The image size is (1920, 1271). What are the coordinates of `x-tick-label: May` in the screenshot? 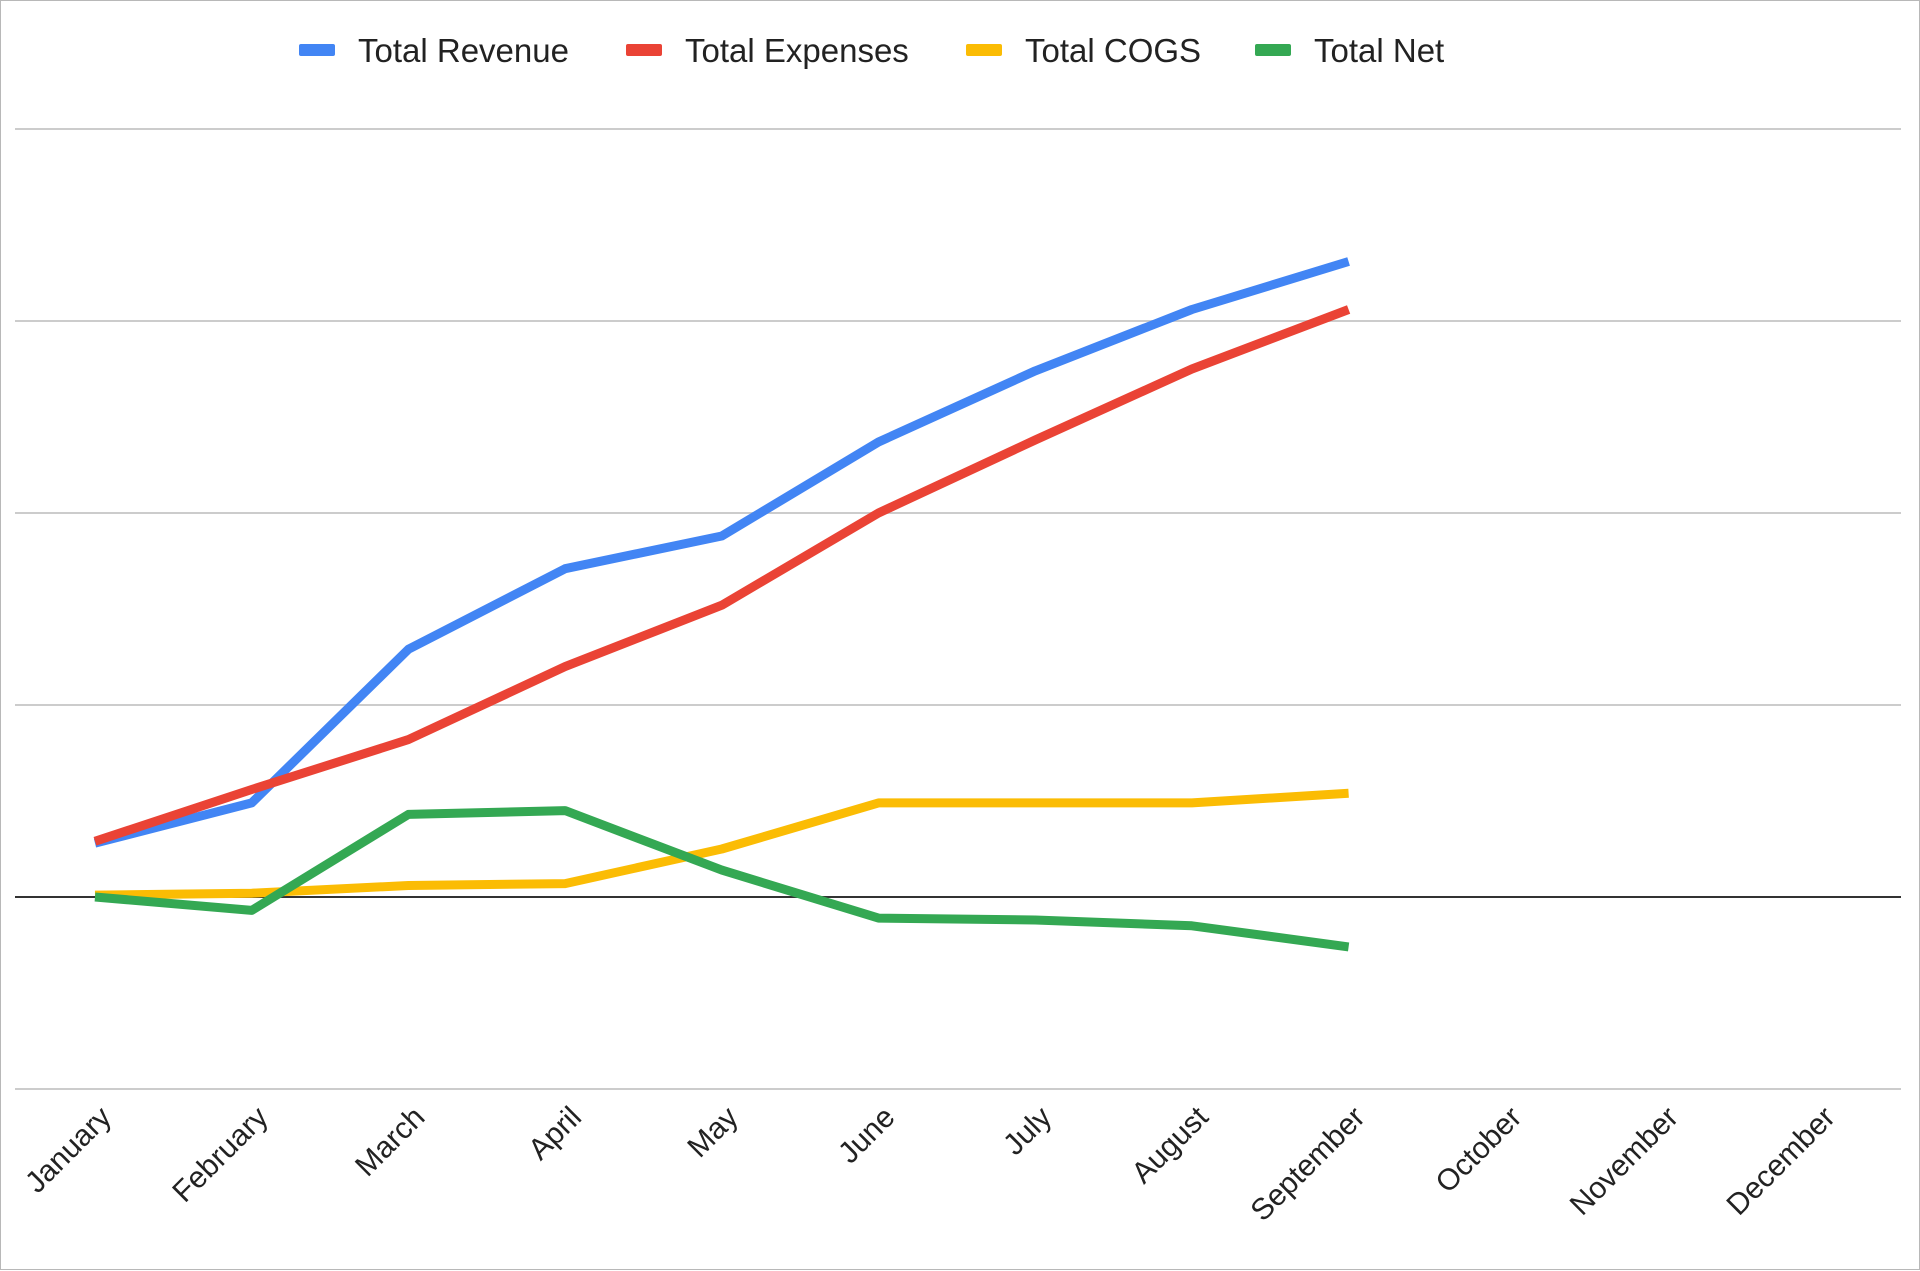 It's located at (712, 1132).